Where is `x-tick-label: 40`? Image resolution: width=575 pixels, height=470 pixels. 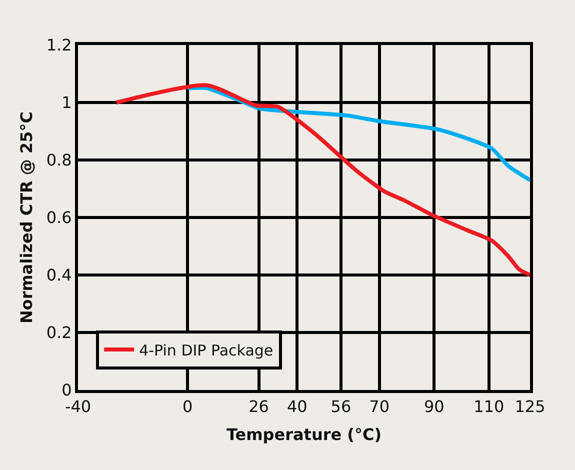
x-tick-label: 40 is located at coordinates (297, 406).